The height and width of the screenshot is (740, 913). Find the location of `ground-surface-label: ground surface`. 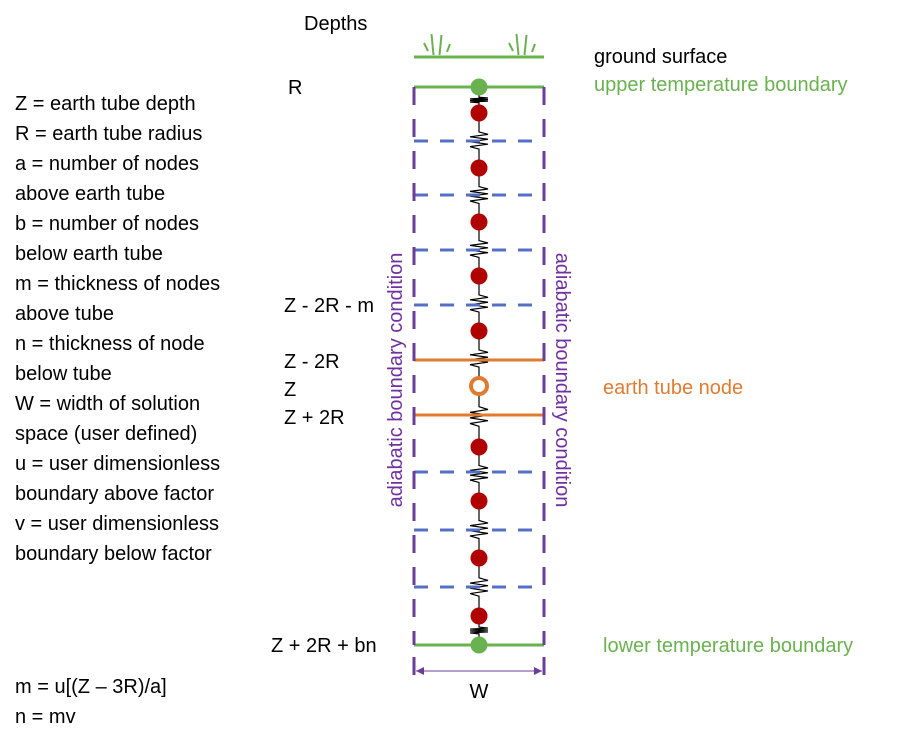

ground-surface-label: ground surface is located at coordinates (660, 57).